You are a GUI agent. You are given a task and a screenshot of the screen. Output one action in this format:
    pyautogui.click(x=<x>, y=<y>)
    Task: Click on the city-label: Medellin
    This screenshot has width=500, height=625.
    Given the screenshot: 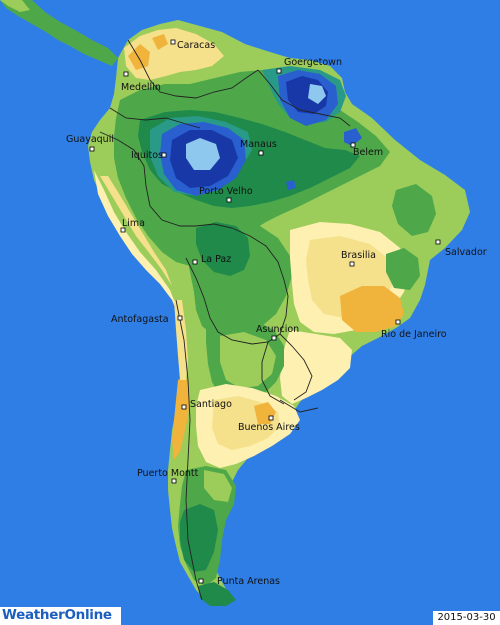 What is the action you would take?
    pyautogui.click(x=141, y=87)
    